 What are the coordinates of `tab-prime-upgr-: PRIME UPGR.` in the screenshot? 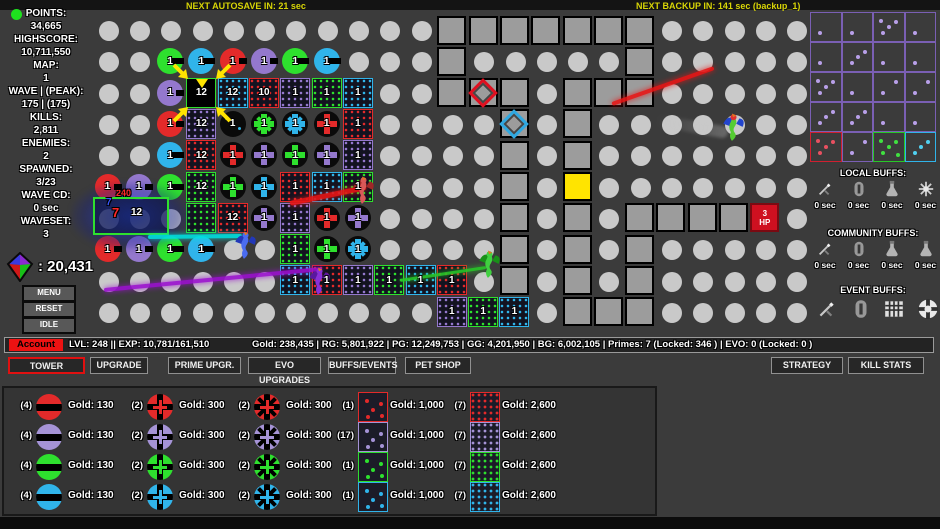 It's located at (204, 365).